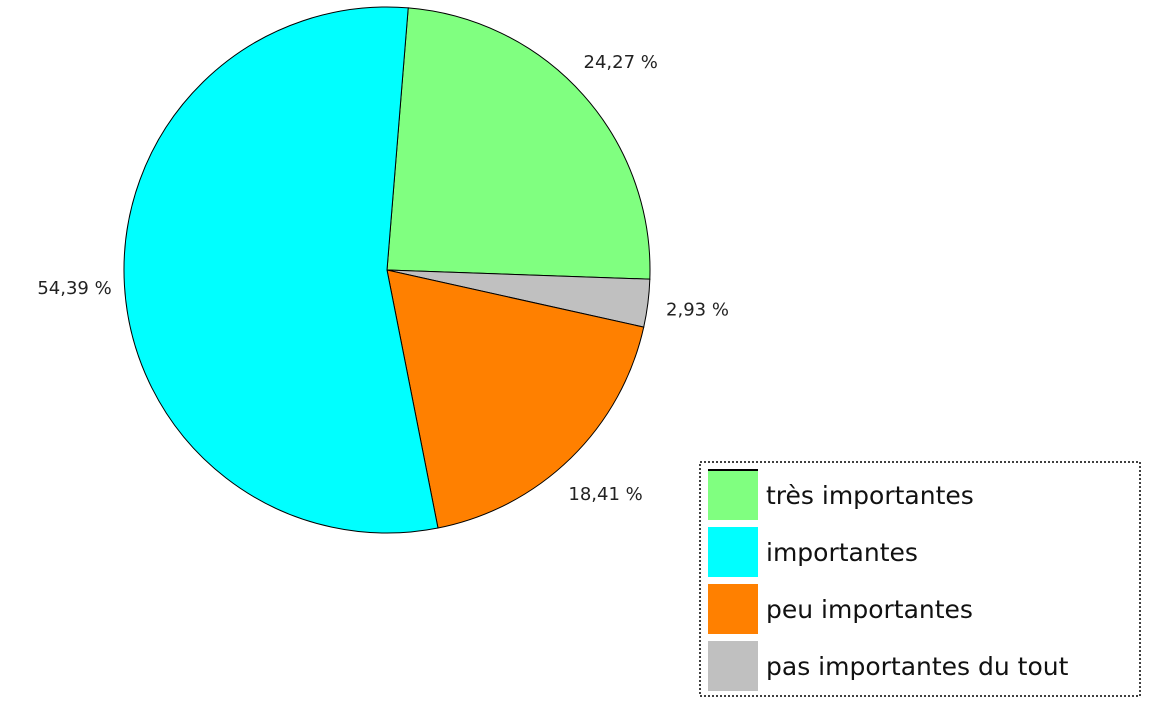  Describe the element at coordinates (515, 399) in the screenshot. I see `pie-slice-peu-importantes` at that location.